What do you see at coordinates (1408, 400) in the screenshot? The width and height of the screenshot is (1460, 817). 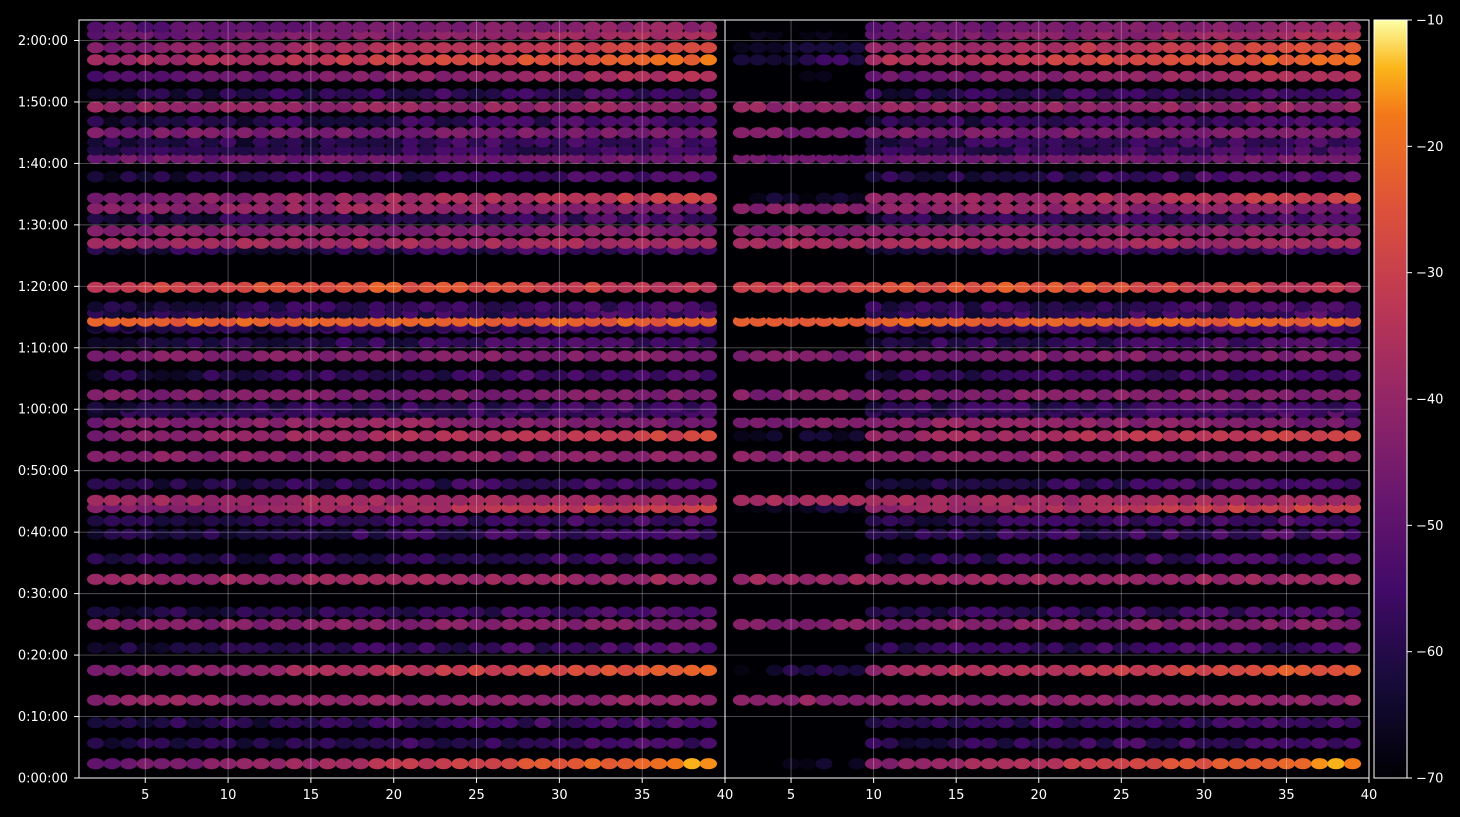 I see `colorbar: −70−60−50−40−30−20−10` at bounding box center [1408, 400].